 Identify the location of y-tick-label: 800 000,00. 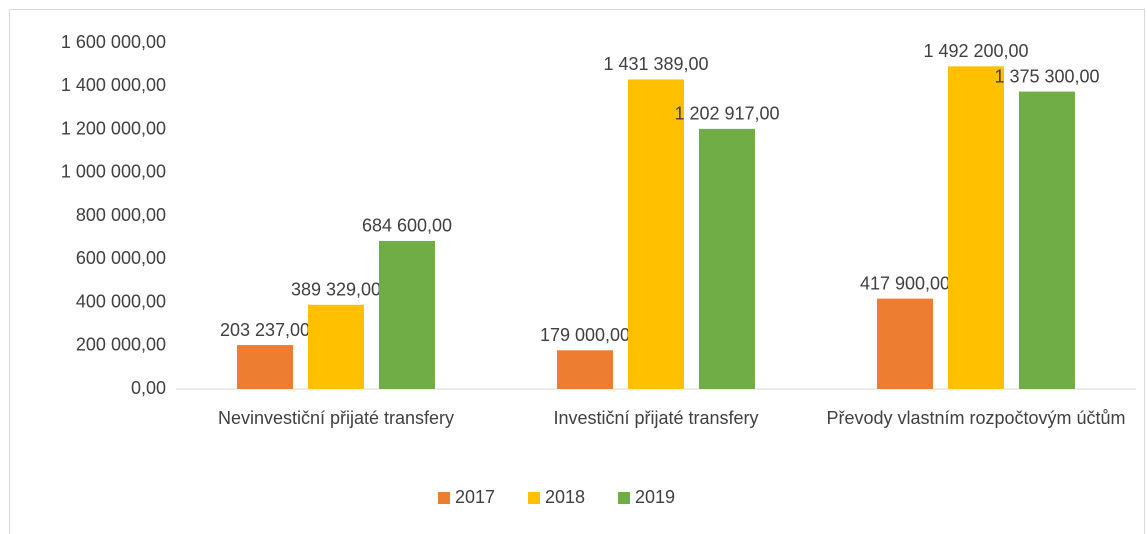
(121, 215).